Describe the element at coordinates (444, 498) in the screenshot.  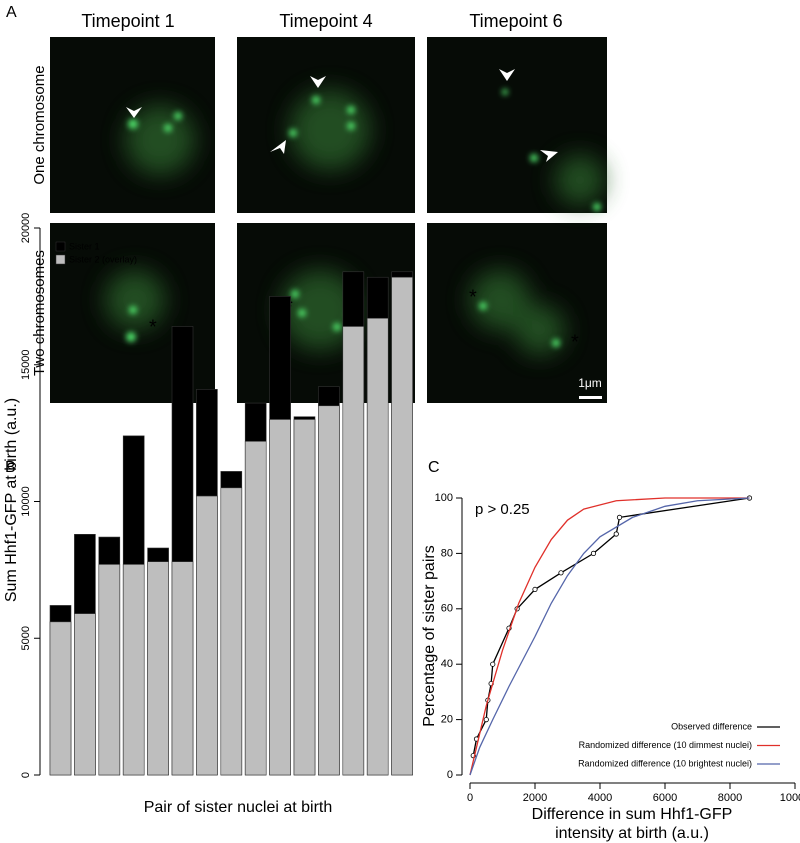
I see `y-tick-label: 100` at that location.